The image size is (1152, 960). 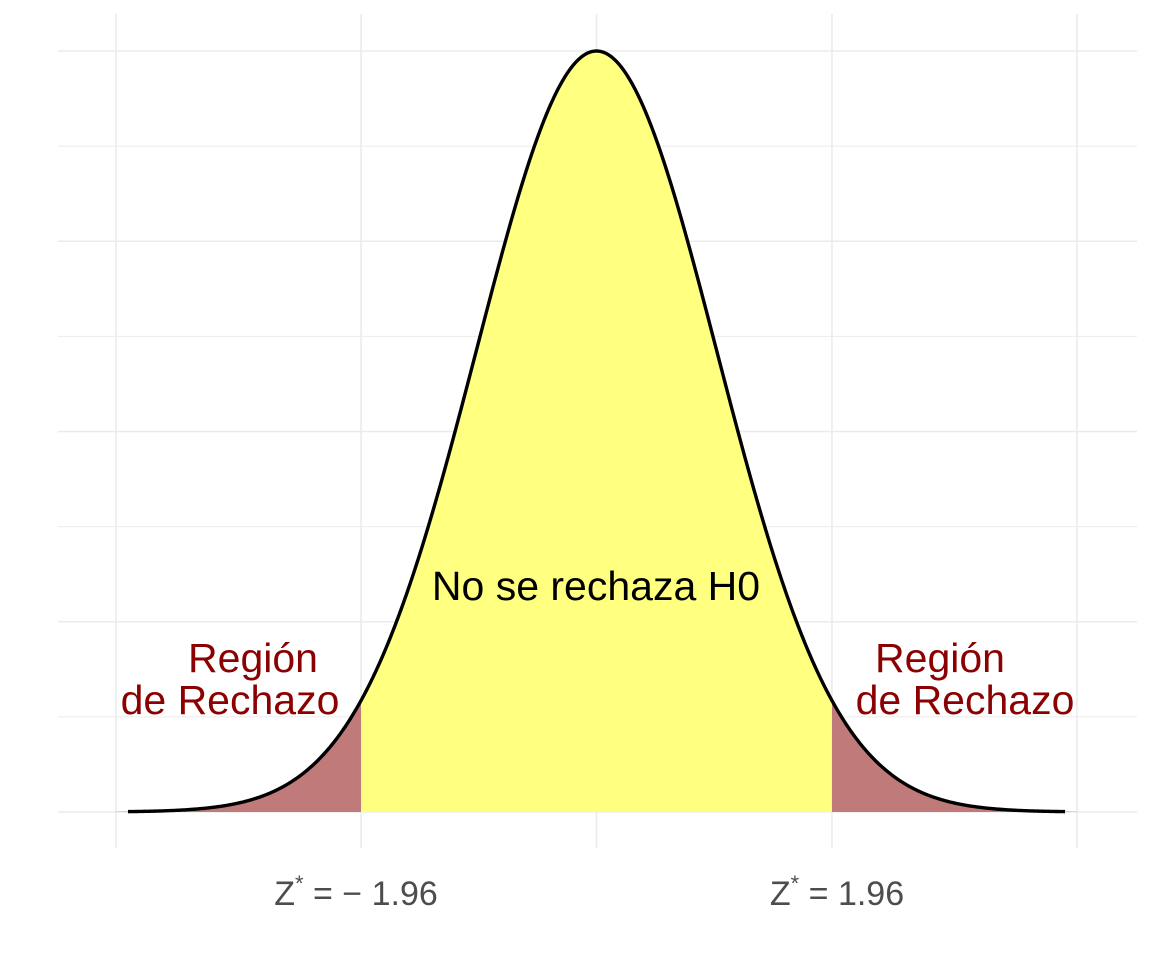 I want to click on x-tick-label-left-main: Z, so click(x=284, y=894).